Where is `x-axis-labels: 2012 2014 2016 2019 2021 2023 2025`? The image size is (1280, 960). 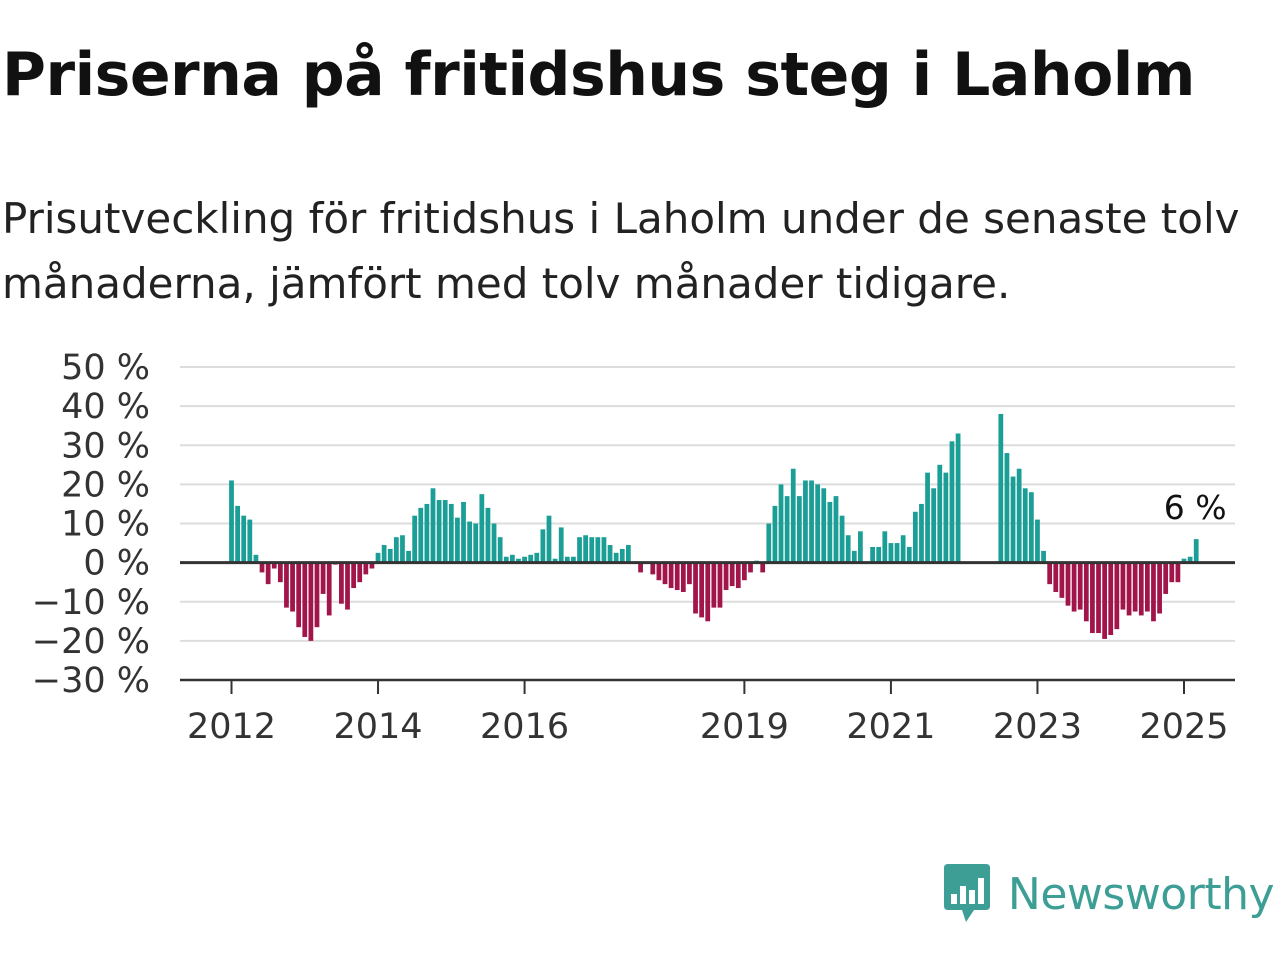
x-axis-labels: 2012 2014 2016 2019 2021 2023 2025 is located at coordinates (708, 727).